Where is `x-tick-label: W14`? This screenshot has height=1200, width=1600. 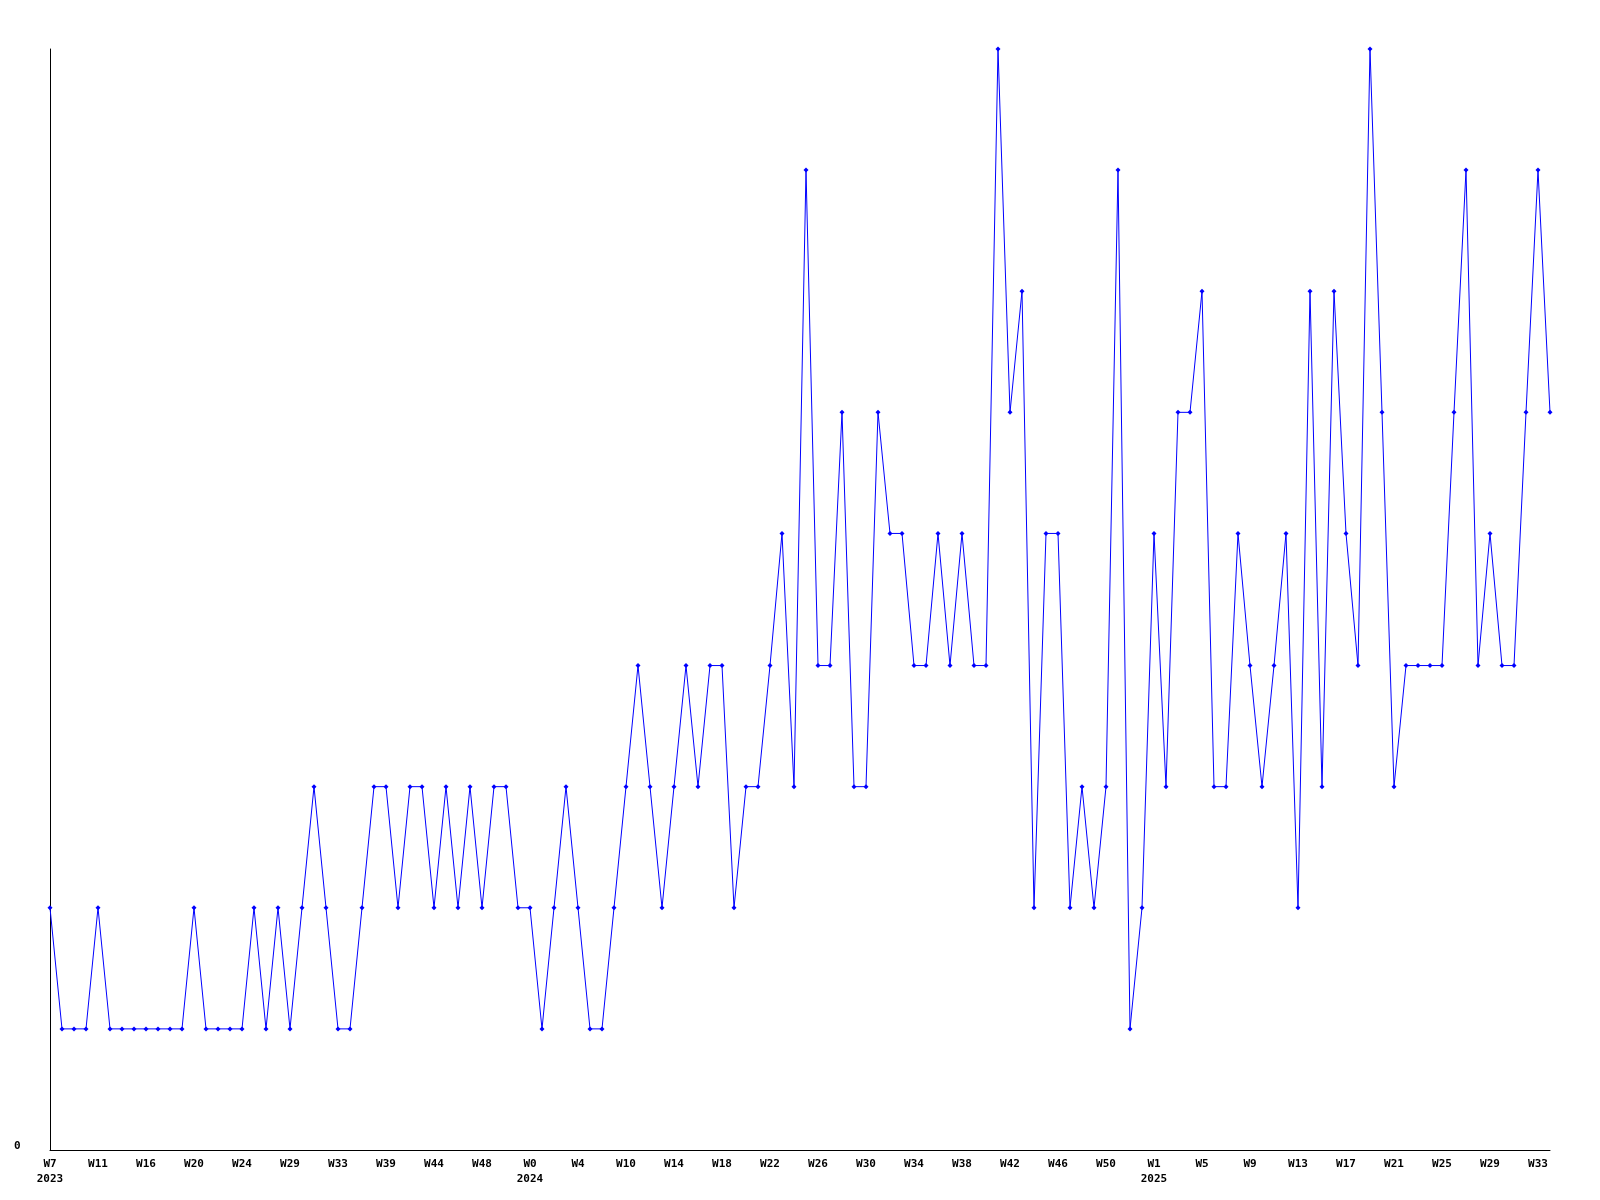 x-tick-label: W14 is located at coordinates (674, 1163).